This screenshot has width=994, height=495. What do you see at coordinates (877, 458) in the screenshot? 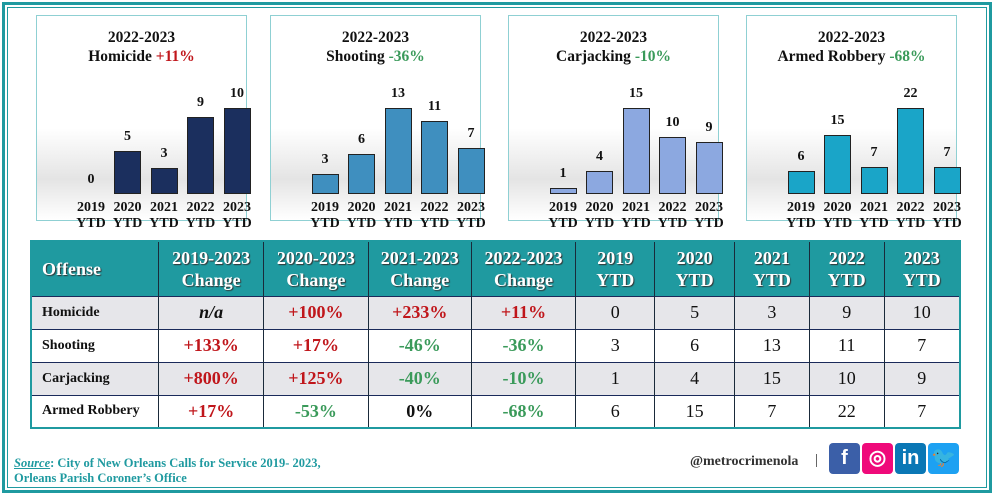
I see `instagram-icon: ◎` at bounding box center [877, 458].